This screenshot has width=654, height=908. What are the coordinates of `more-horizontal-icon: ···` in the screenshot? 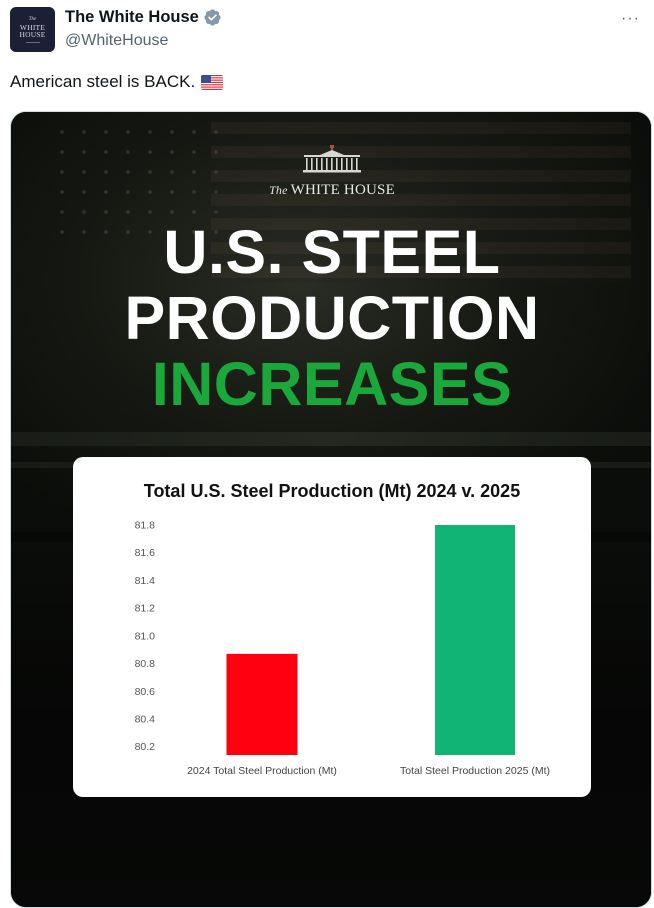 It's located at (630, 18).